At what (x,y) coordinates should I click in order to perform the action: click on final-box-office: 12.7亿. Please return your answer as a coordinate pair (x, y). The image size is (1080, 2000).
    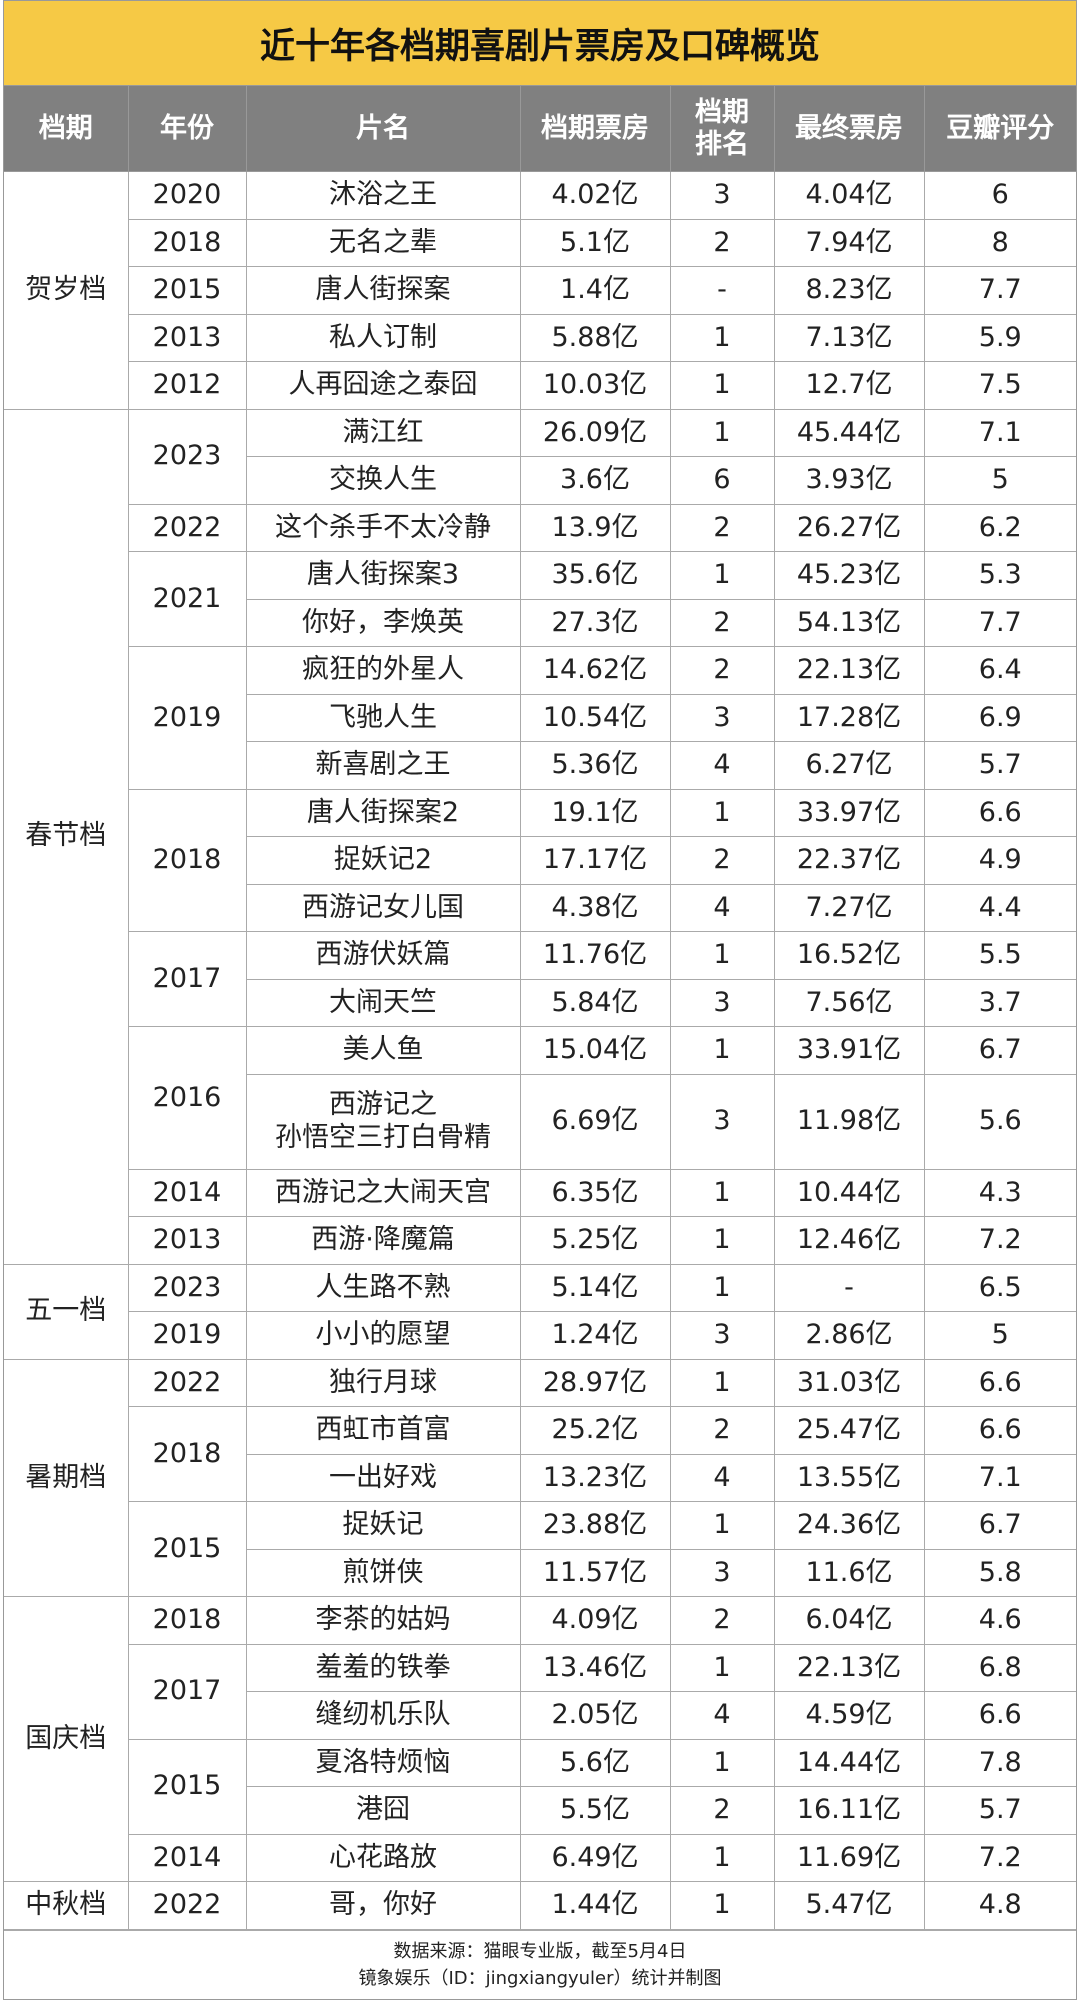
    Looking at the image, I should click on (849, 385).